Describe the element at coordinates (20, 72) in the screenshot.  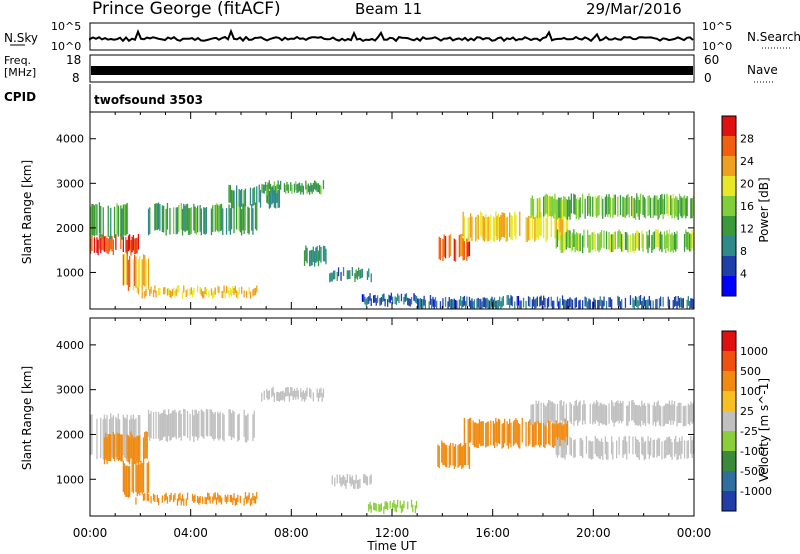
I see `freq-unit: [MHz]` at that location.